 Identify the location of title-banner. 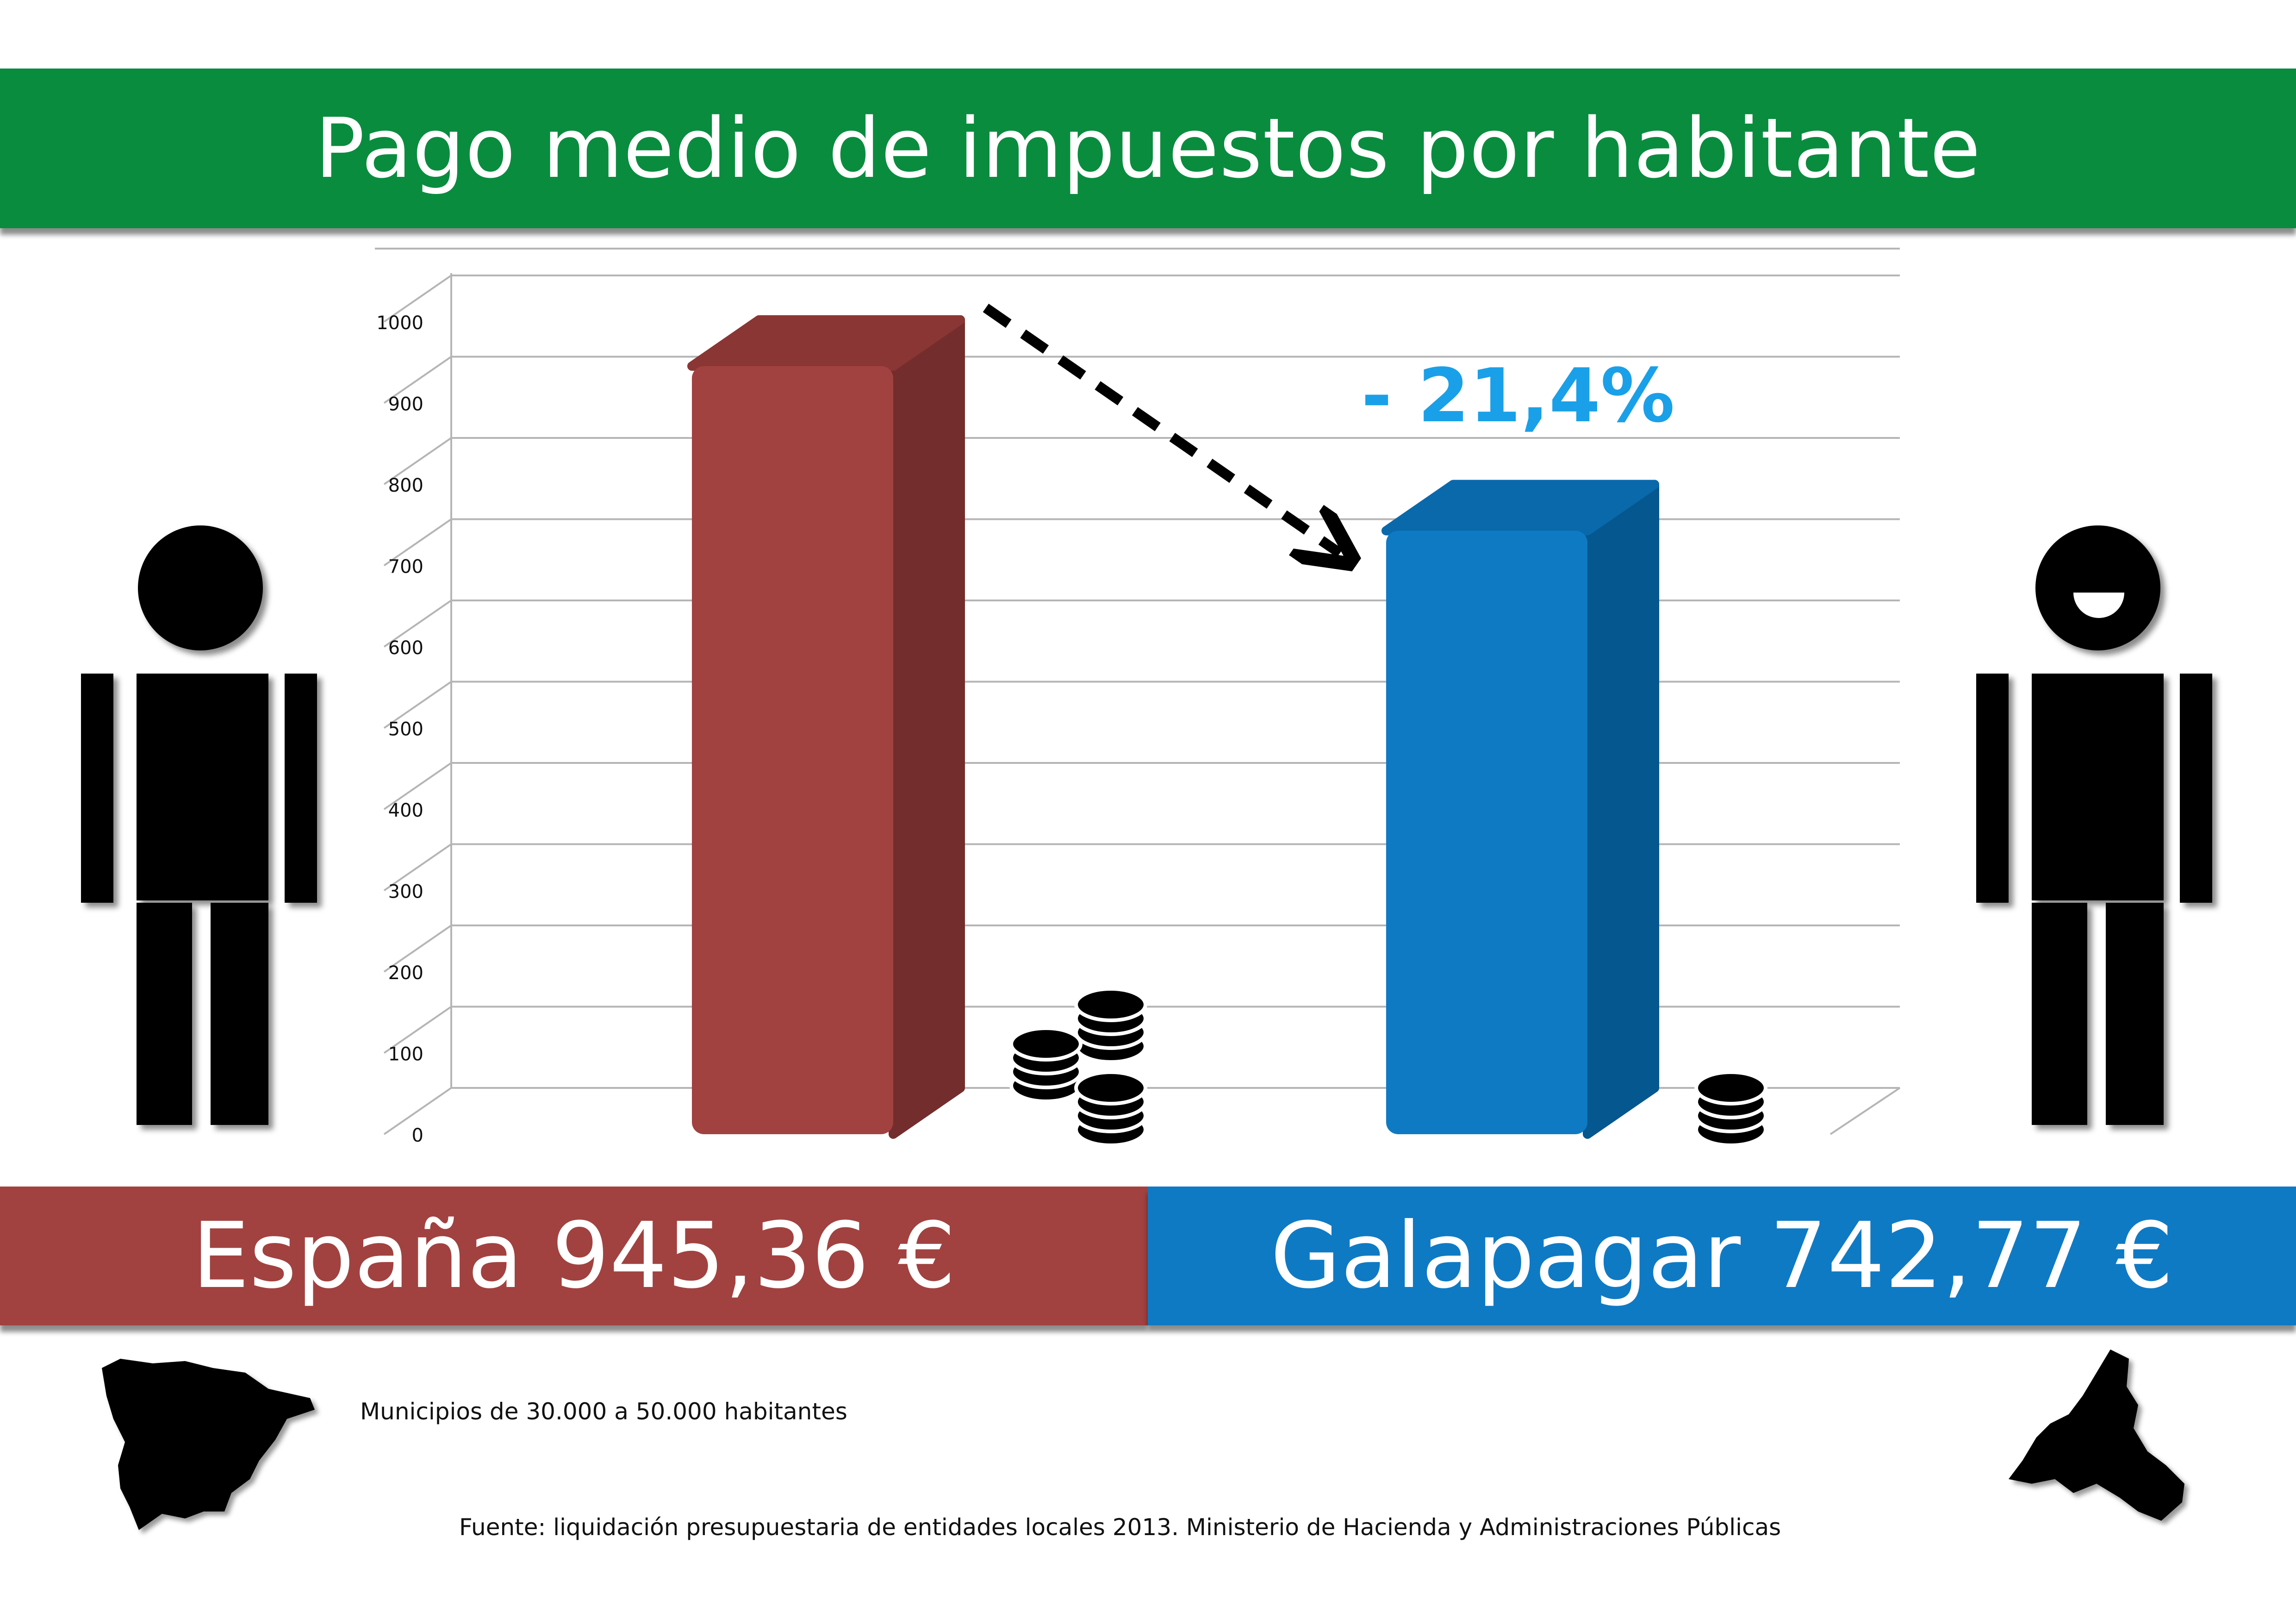
(1148, 148).